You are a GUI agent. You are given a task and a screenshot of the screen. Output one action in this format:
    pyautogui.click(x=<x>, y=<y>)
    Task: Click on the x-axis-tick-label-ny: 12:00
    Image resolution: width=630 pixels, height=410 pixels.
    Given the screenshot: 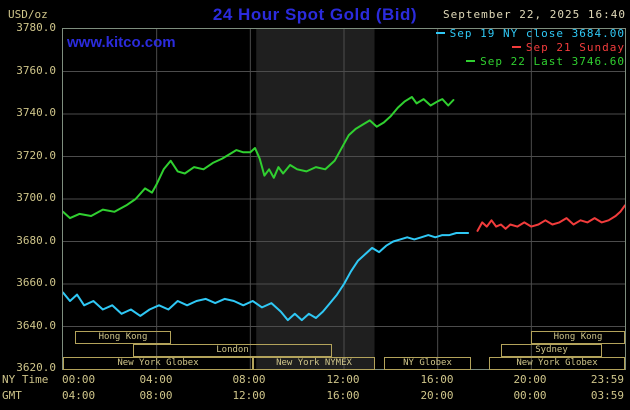 What is the action you would take?
    pyautogui.click(x=343, y=379)
    